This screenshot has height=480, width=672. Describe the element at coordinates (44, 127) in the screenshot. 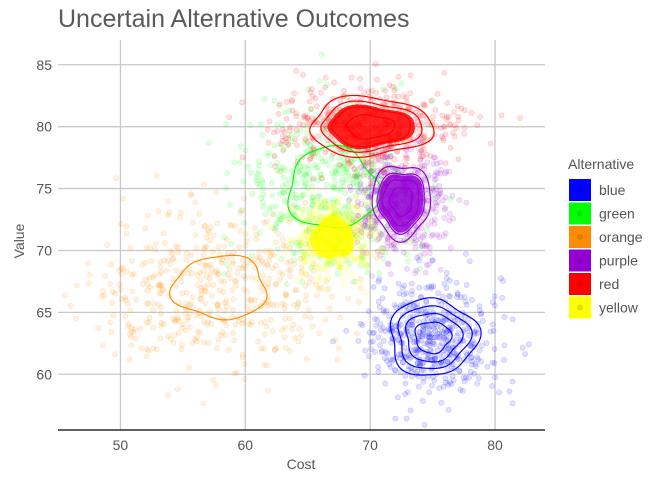

I see `y-tick-label: 80` at that location.